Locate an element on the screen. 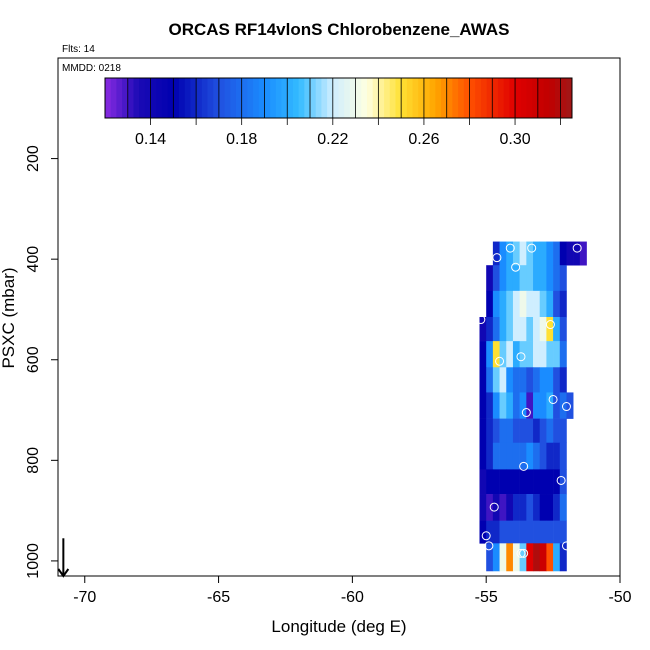 The image size is (650, 650). colorbar-cells is located at coordinates (339, 98).